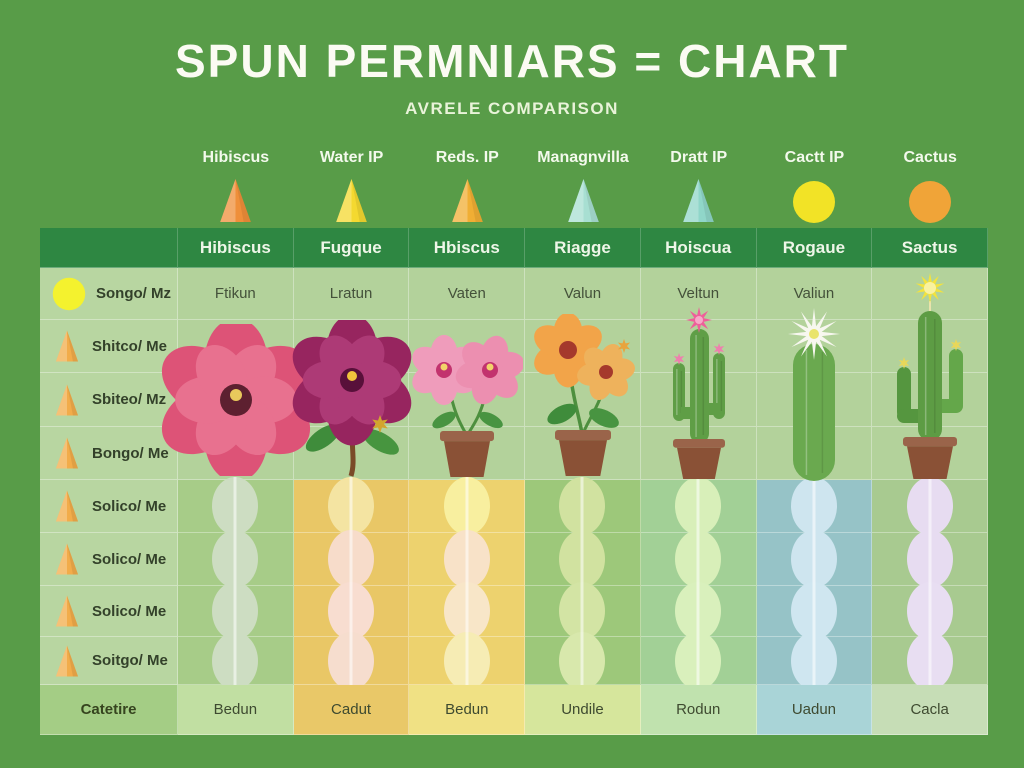 This screenshot has height=768, width=1024. I want to click on top-column-icons, so click(583, 199).